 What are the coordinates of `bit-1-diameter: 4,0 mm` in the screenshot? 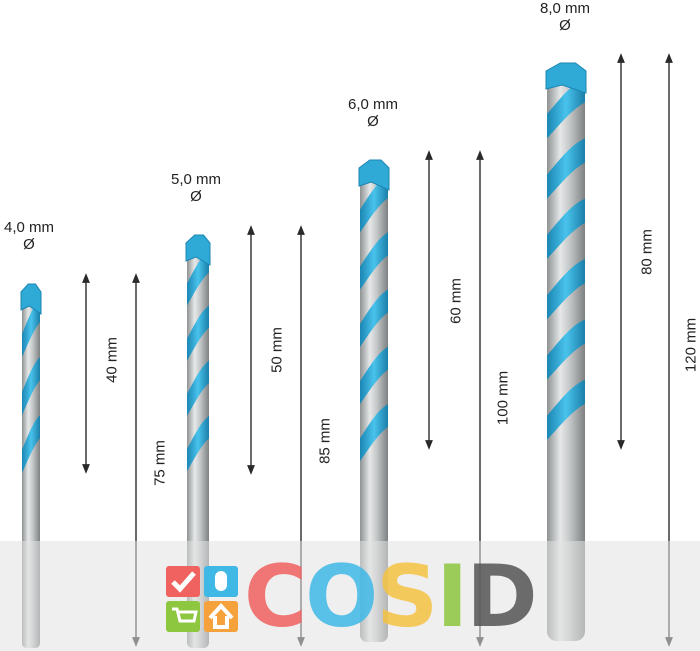 It's located at (28, 227).